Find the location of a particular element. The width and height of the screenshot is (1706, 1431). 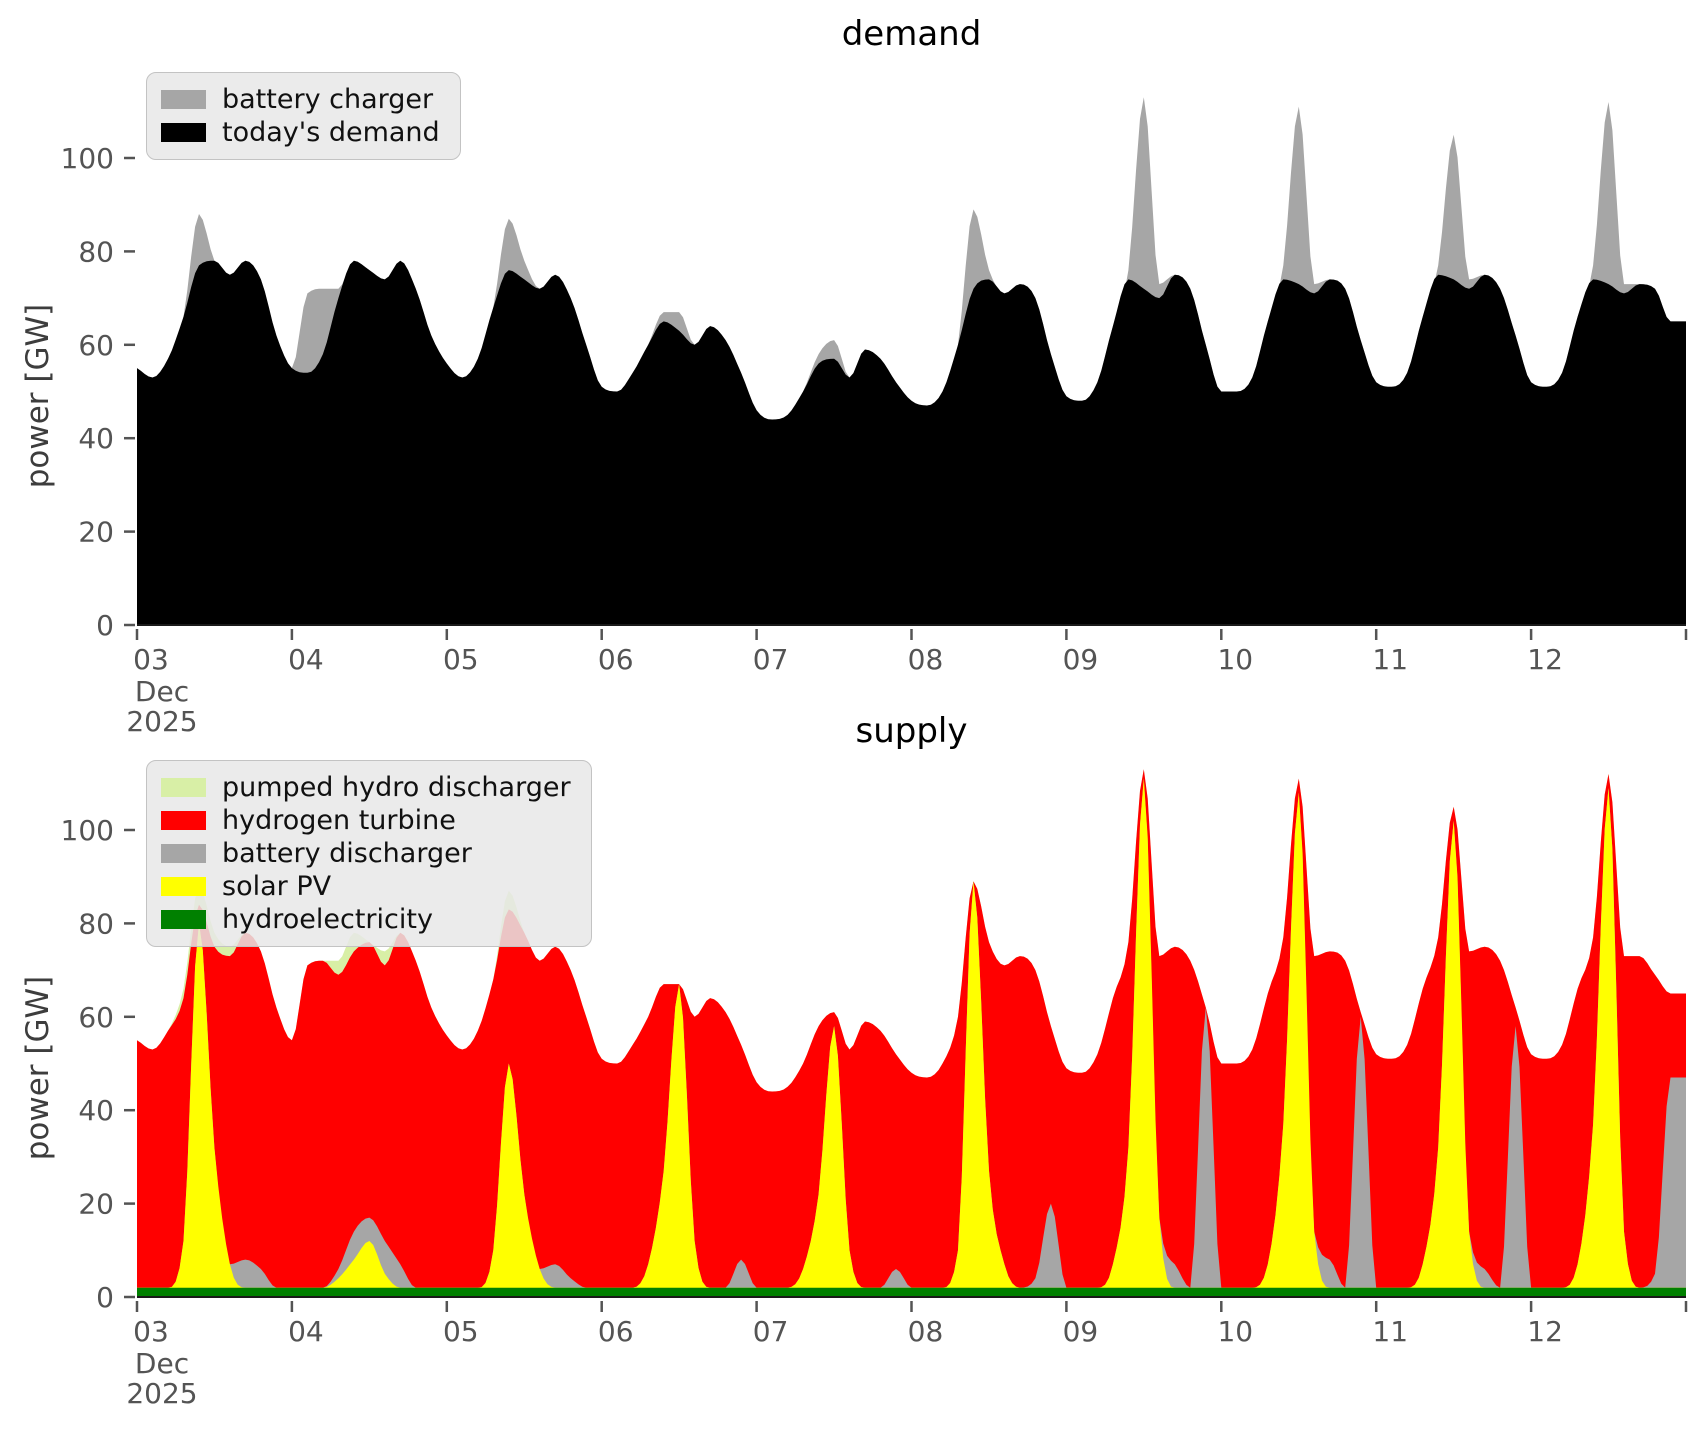

demand-y-axis-label: power [GW] is located at coordinates (38, 396).